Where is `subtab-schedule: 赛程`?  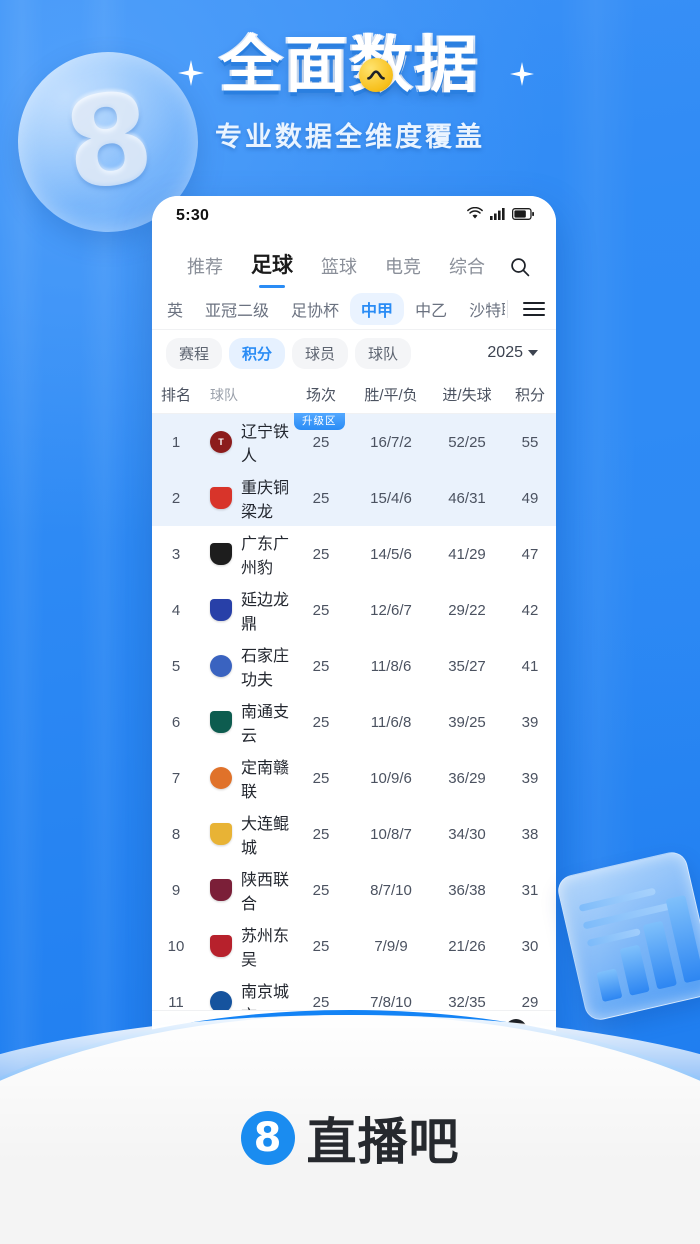 subtab-schedule: 赛程 is located at coordinates (194, 353).